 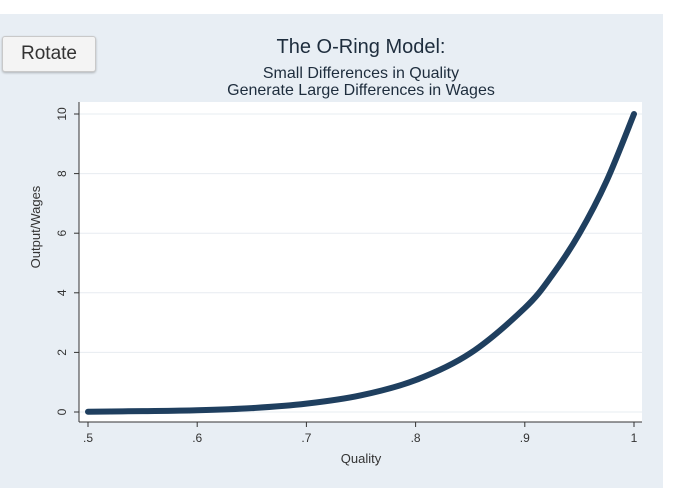 I want to click on x-tick-label: .5, so click(x=88, y=438).